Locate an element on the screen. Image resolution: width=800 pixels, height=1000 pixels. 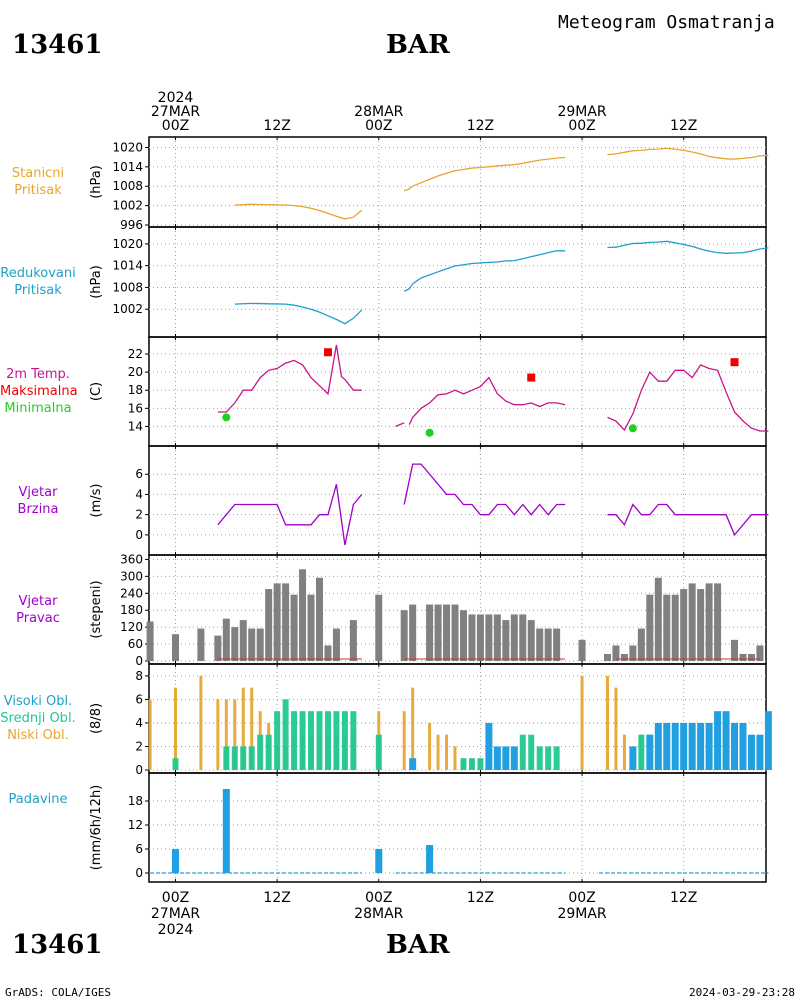
station-name-bottom: BAR is located at coordinates (418, 945).